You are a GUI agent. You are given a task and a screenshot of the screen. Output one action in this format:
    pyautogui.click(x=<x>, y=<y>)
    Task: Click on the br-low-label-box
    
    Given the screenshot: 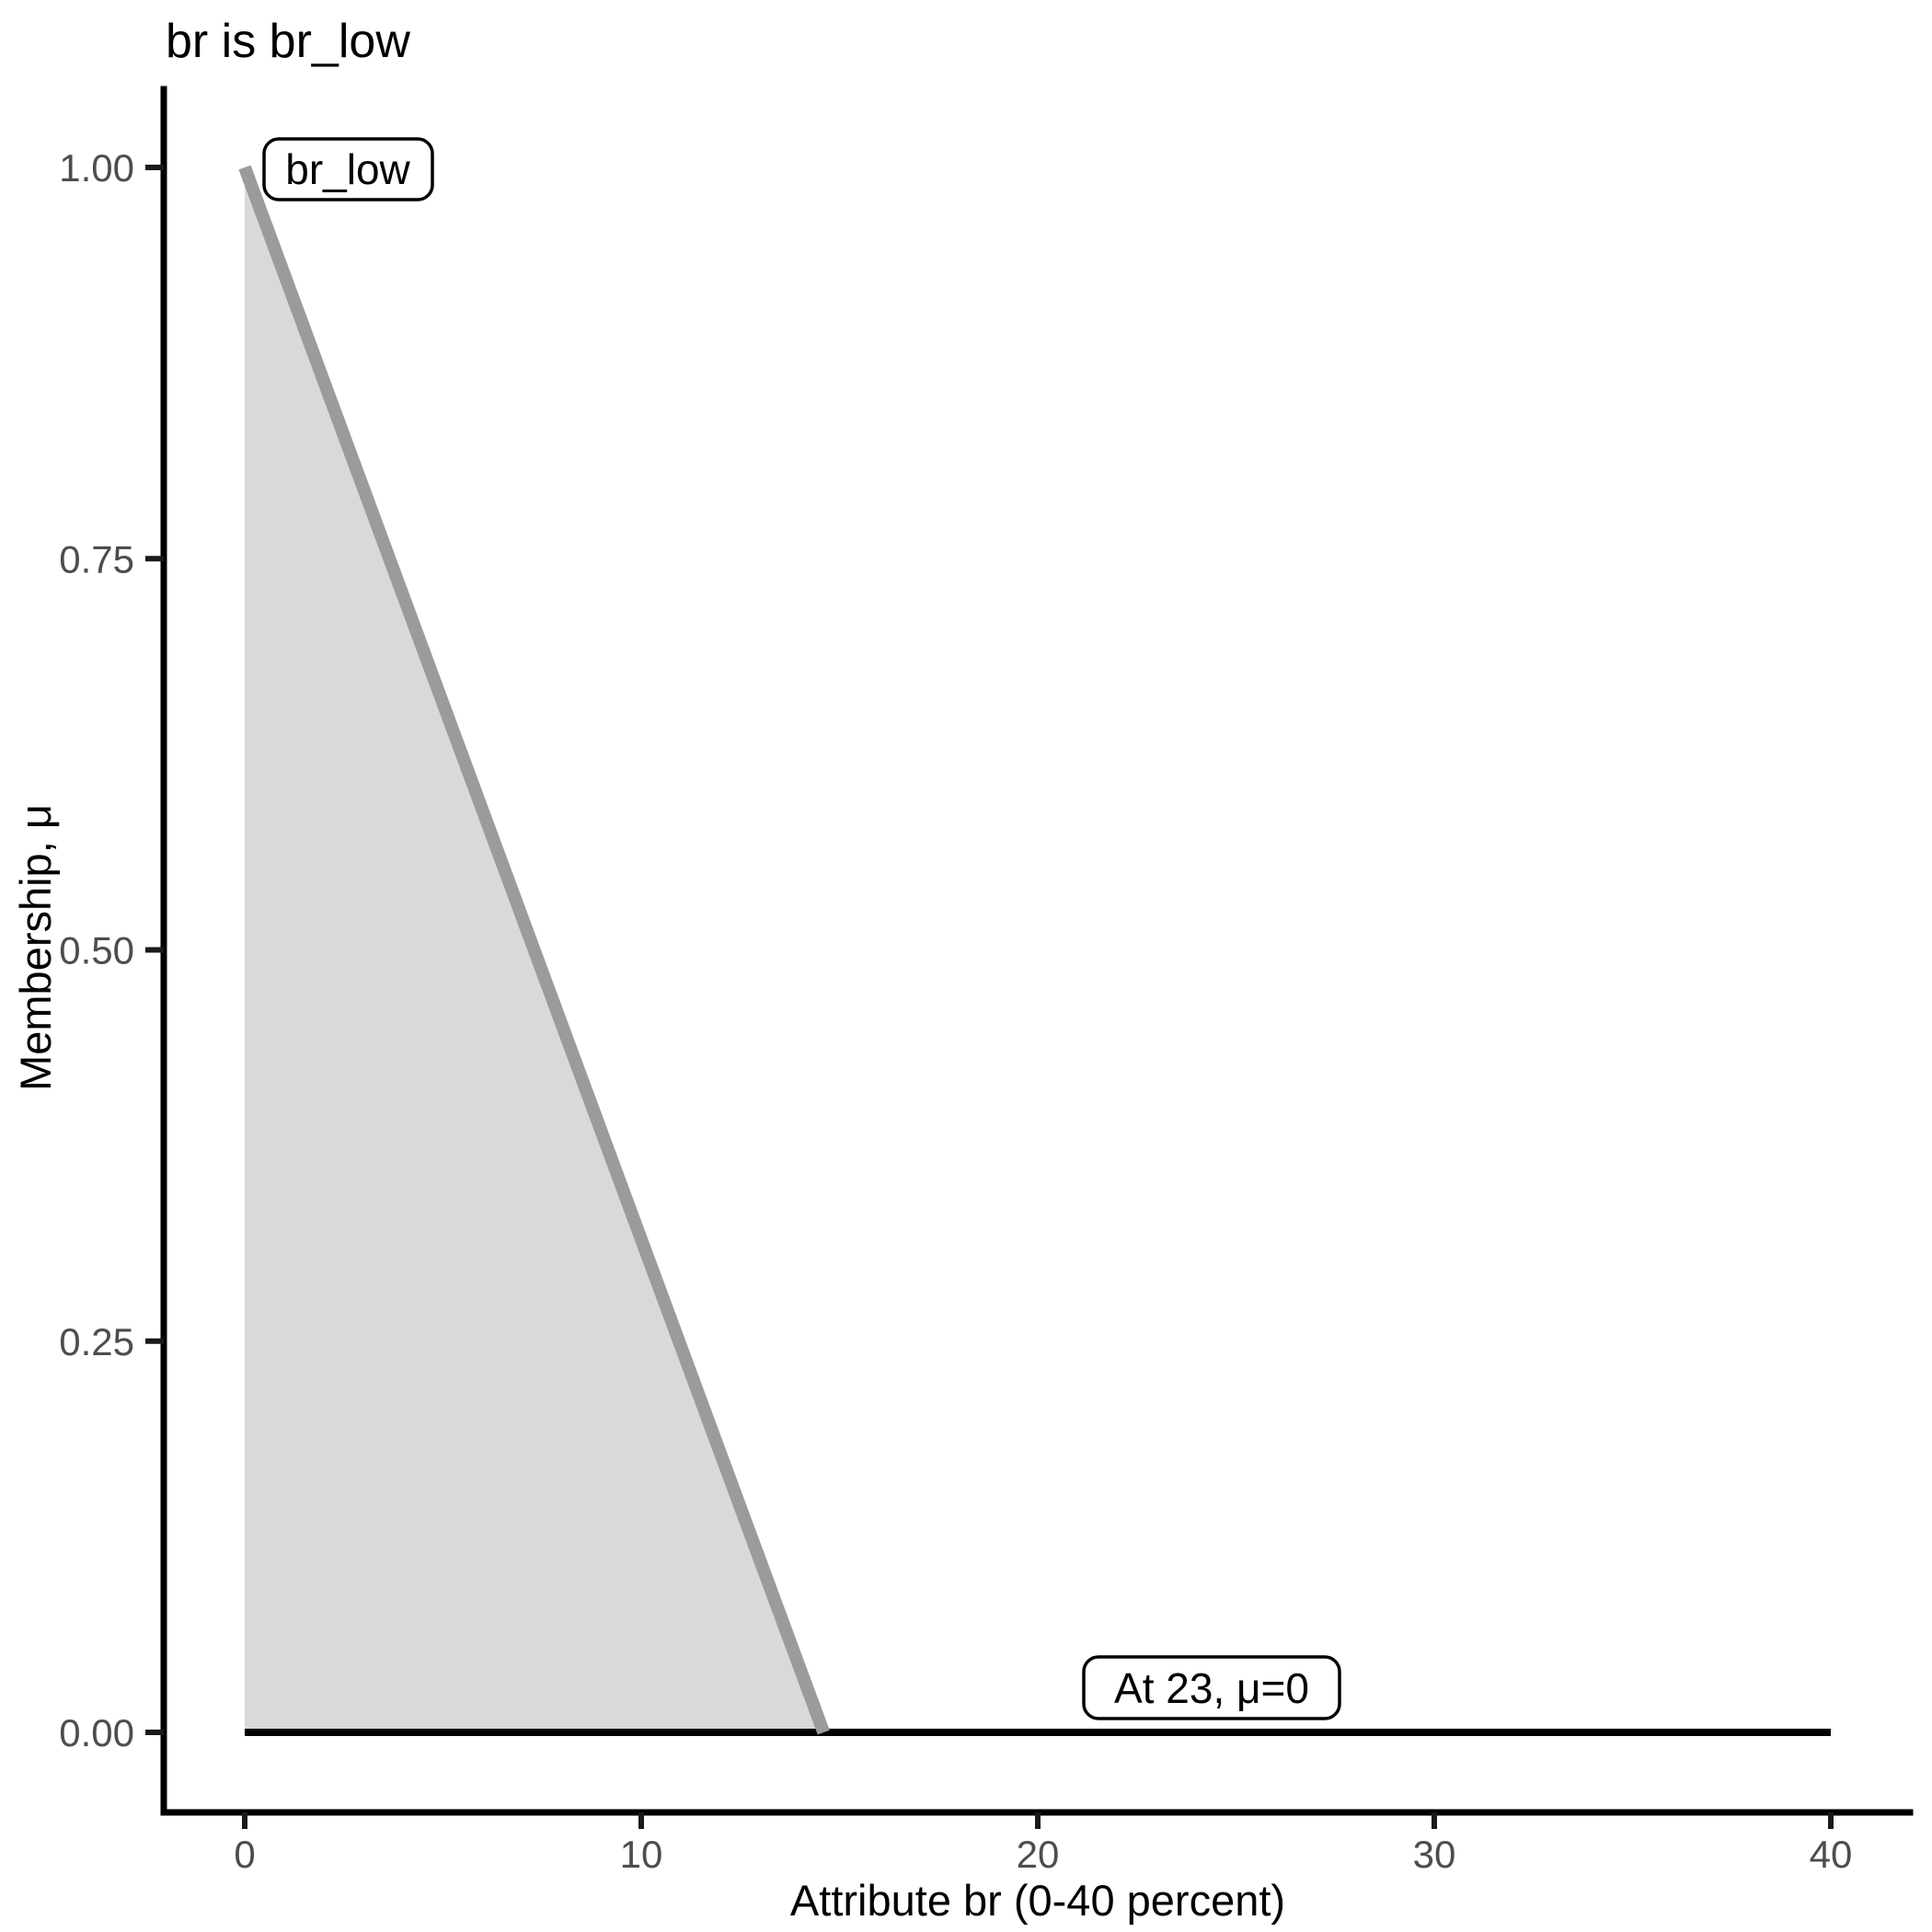 What is the action you would take?
    pyautogui.click(x=348, y=169)
    